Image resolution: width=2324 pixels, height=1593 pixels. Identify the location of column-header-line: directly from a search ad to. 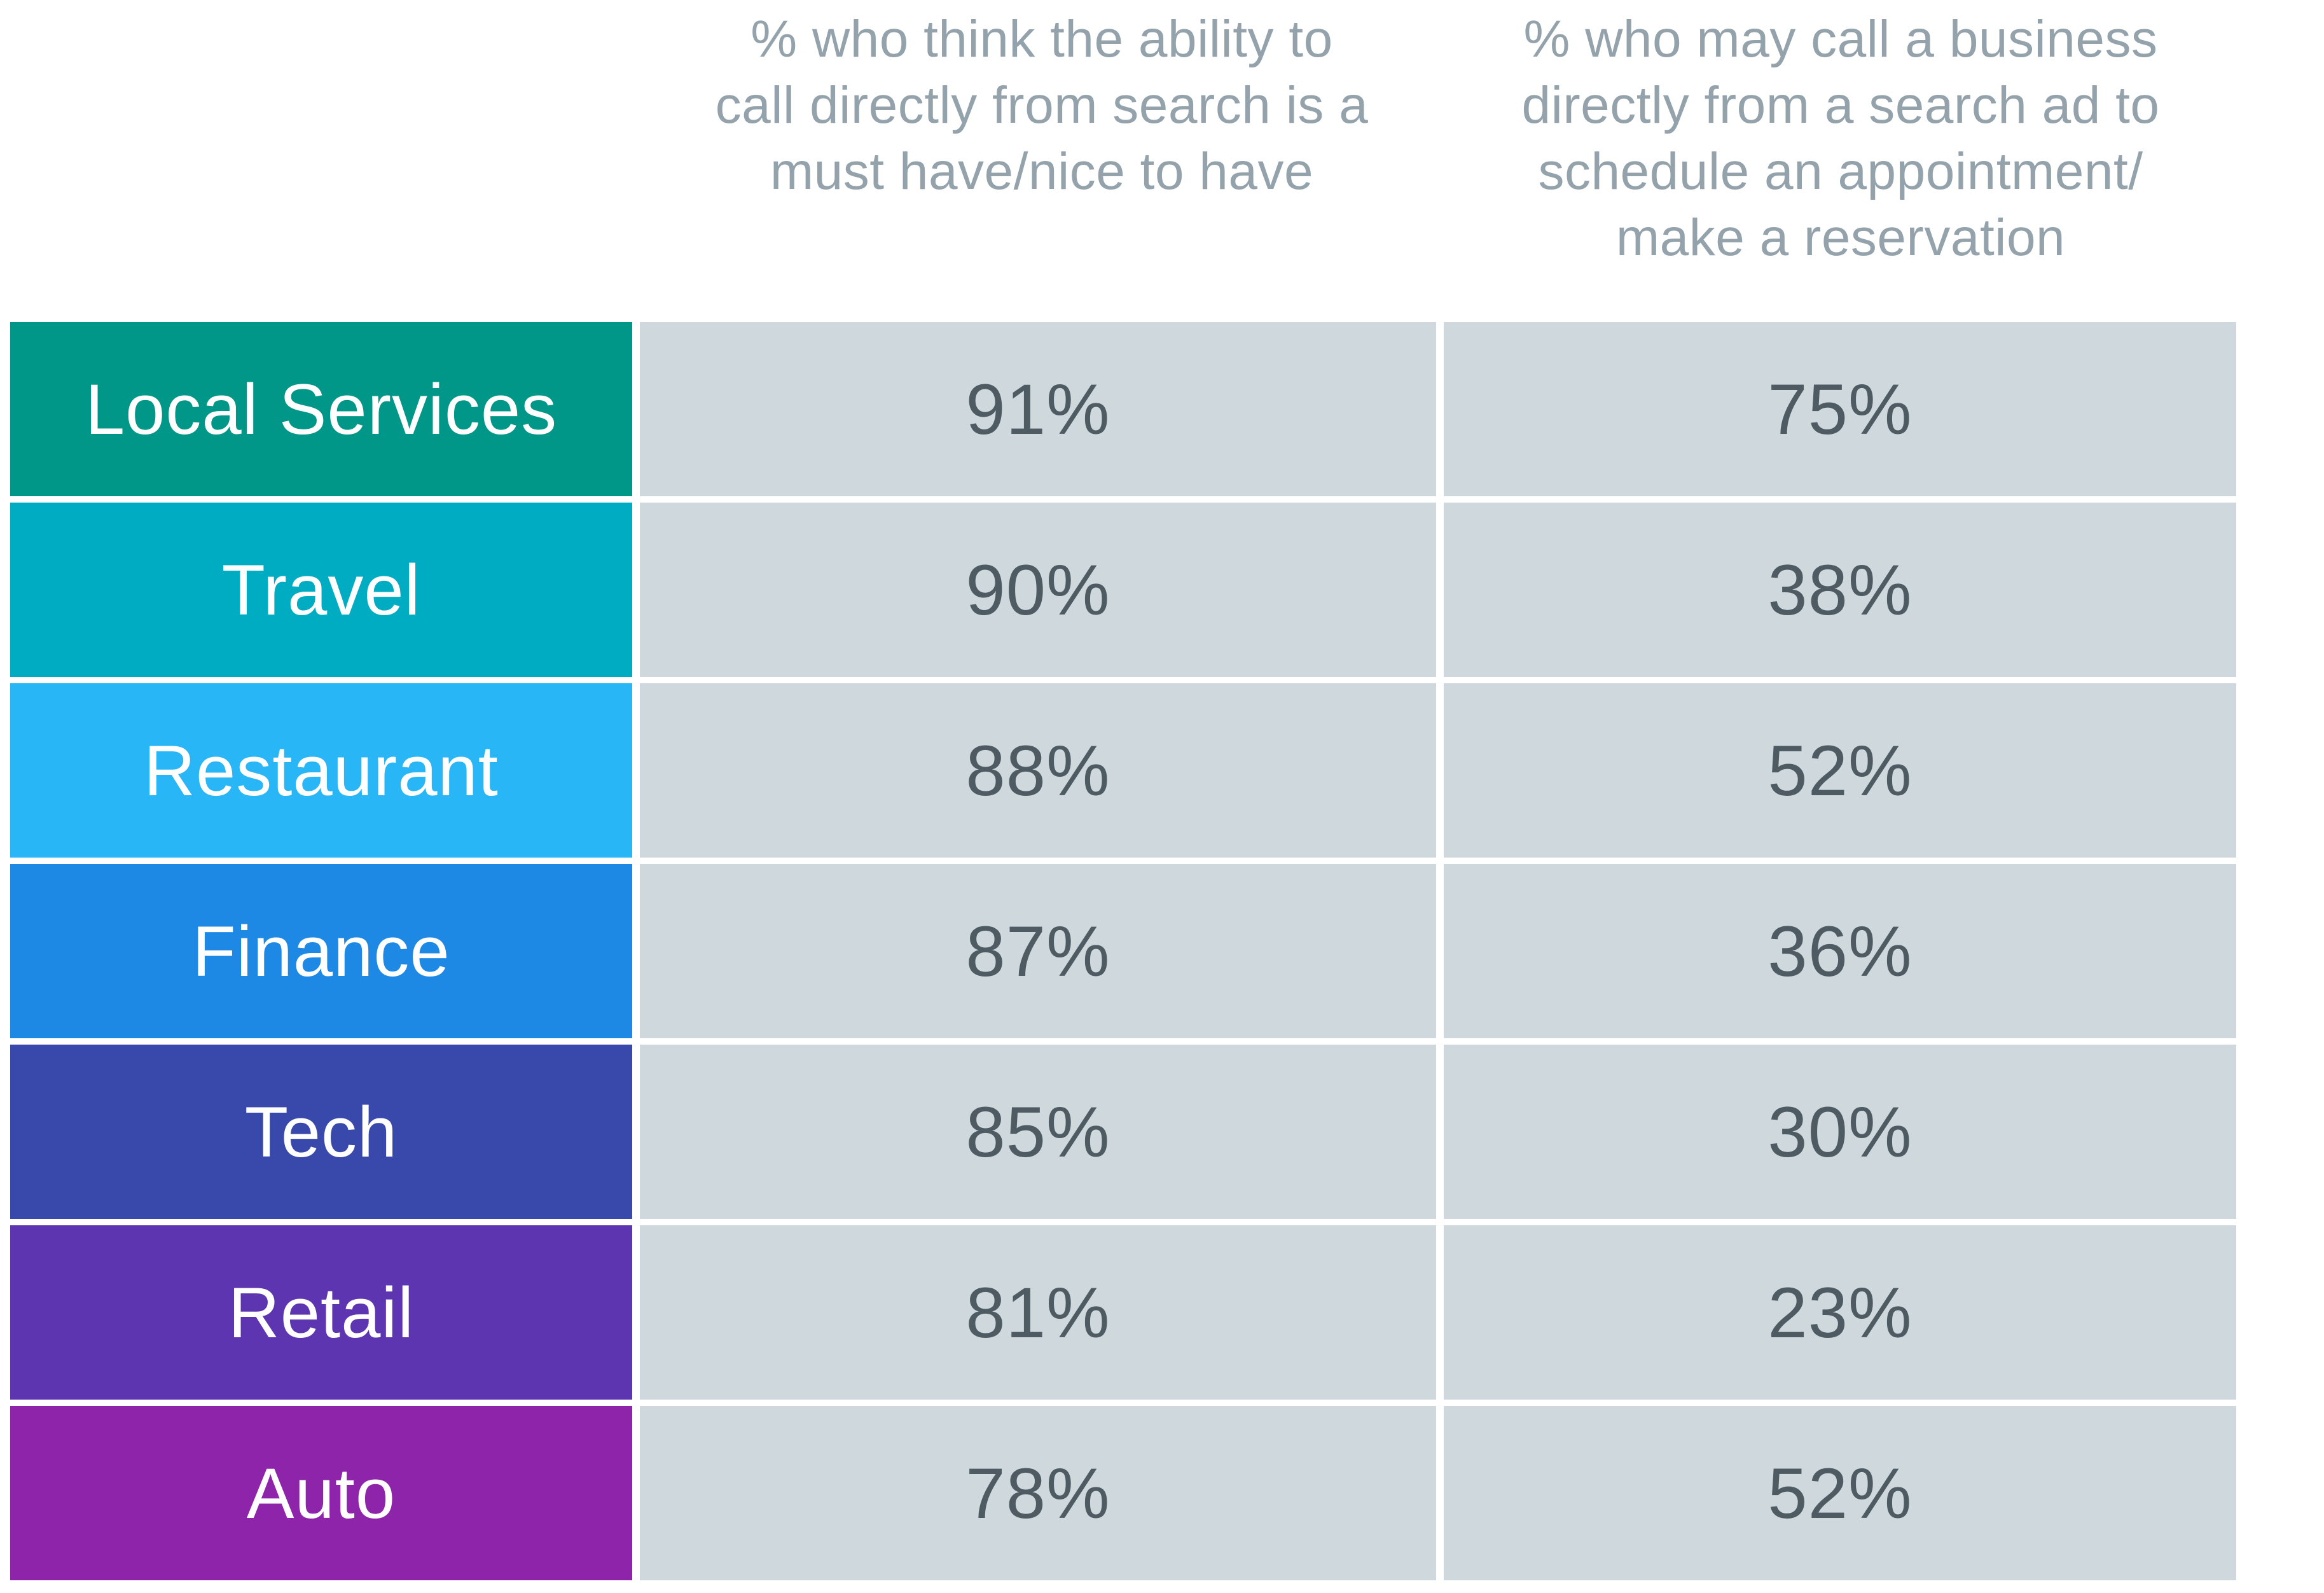
(1841, 105).